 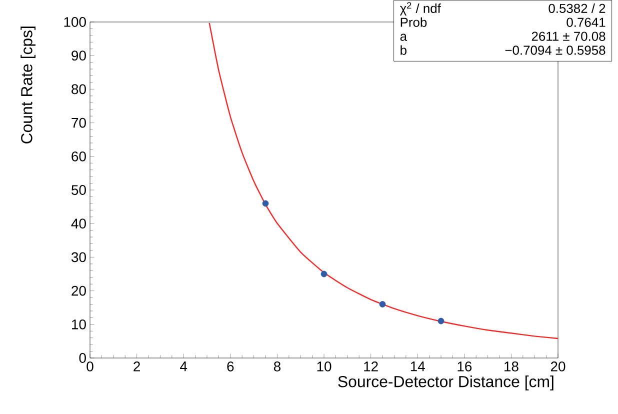 I want to click on annotation: Prob, so click(x=413, y=22).